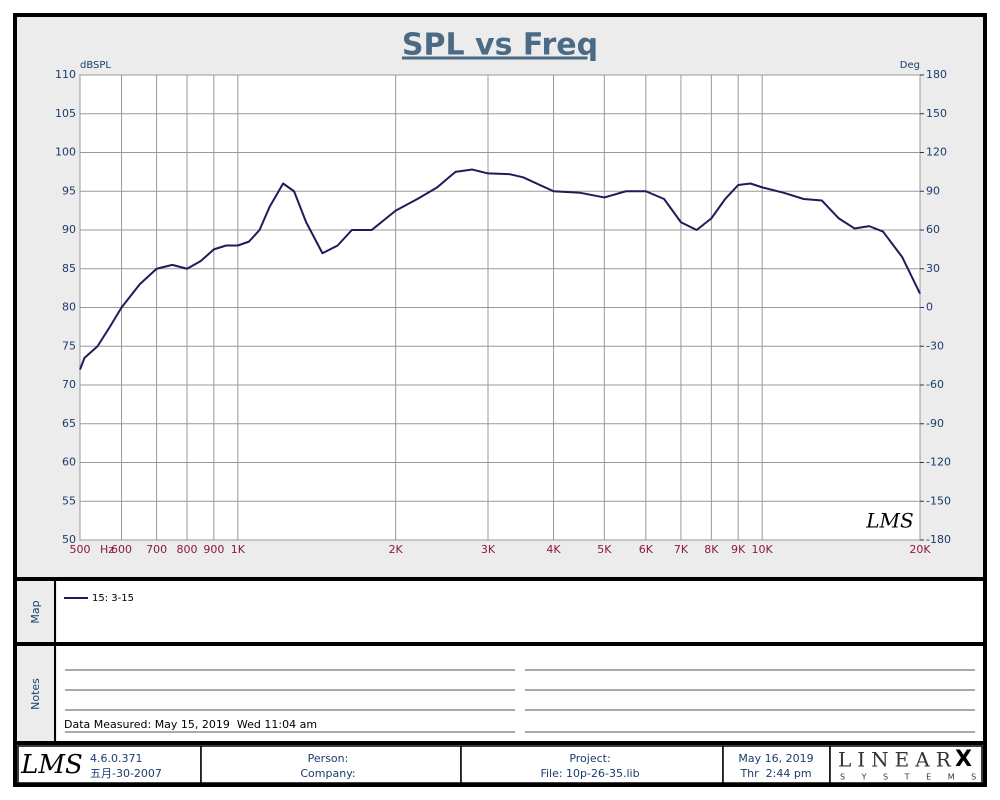 The width and height of the screenshot is (1000, 800). What do you see at coordinates (929, 307) in the screenshot?
I see `y2-tick-label: 0` at bounding box center [929, 307].